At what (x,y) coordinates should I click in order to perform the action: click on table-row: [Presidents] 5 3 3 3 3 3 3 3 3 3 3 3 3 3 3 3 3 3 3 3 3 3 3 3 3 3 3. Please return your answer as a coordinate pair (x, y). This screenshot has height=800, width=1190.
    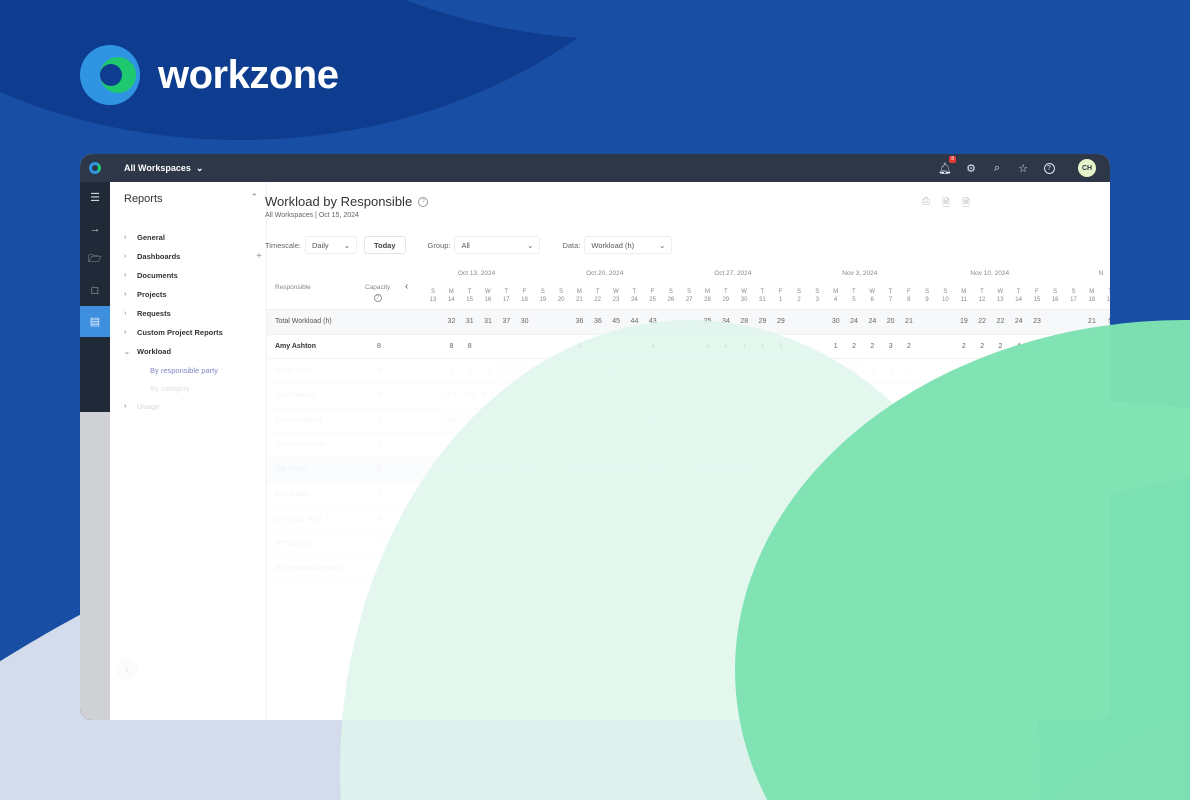
    Looking at the image, I should click on (688, 544).